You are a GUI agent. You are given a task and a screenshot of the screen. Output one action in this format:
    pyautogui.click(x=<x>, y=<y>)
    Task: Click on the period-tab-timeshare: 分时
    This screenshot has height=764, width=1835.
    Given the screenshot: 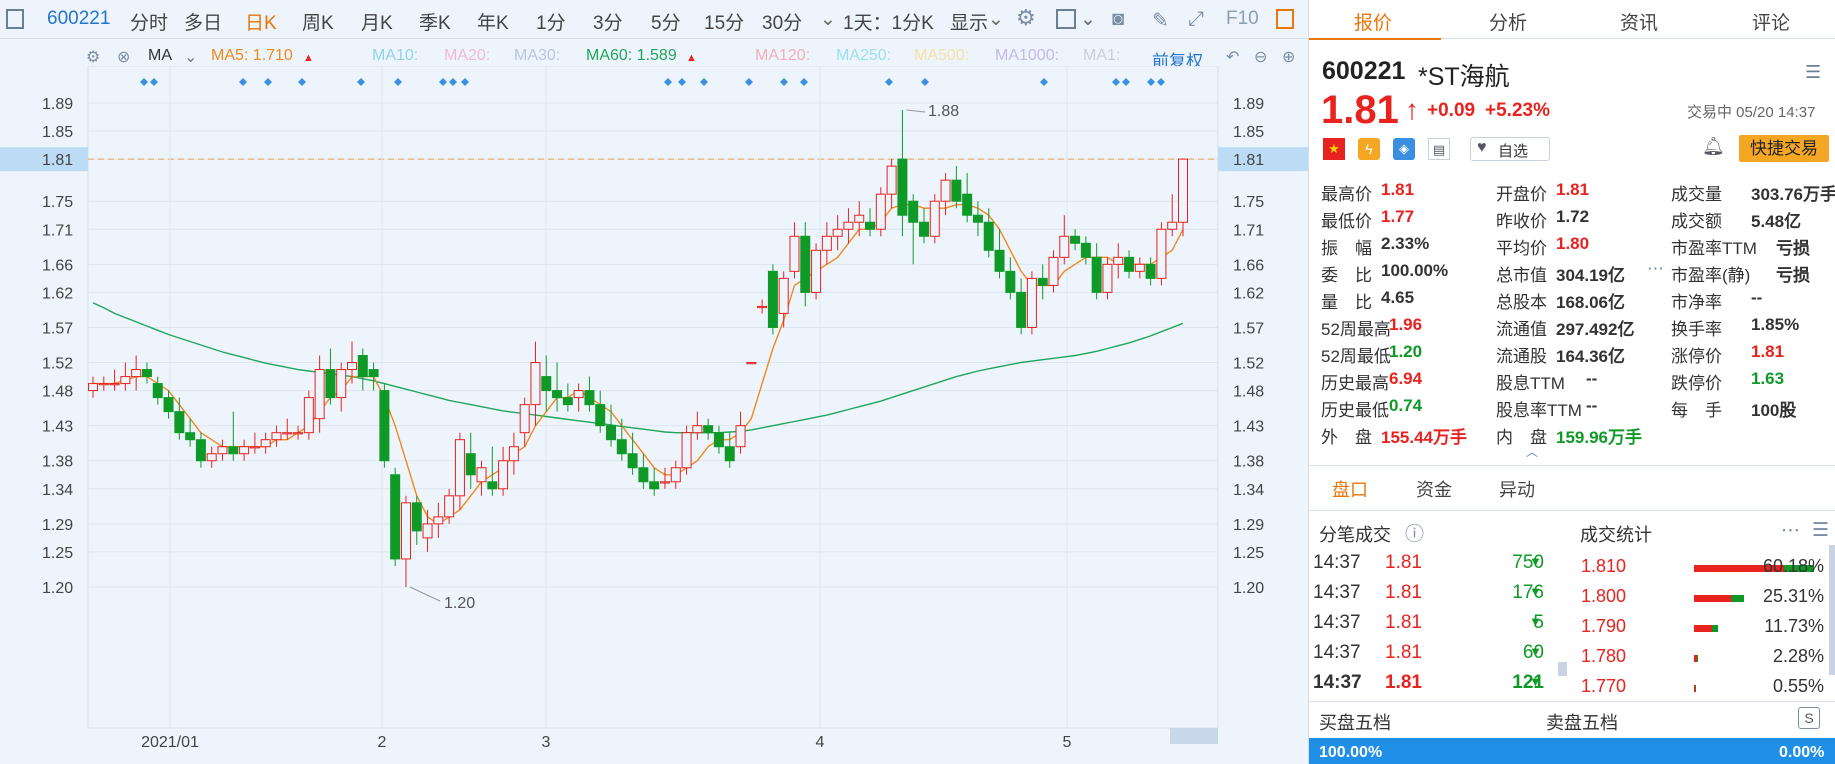 What is the action you would take?
    pyautogui.click(x=149, y=23)
    